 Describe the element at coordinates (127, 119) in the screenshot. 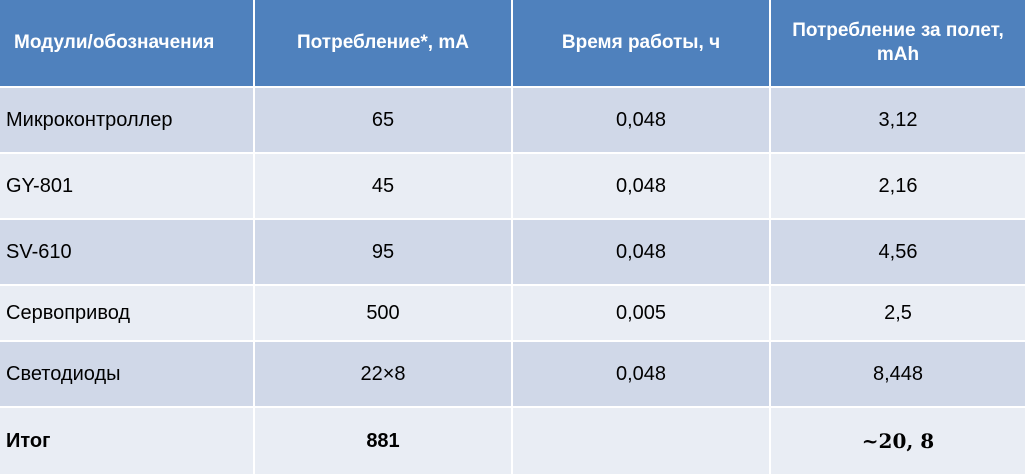

I see `cell-module: Микроконтроллер` at that location.